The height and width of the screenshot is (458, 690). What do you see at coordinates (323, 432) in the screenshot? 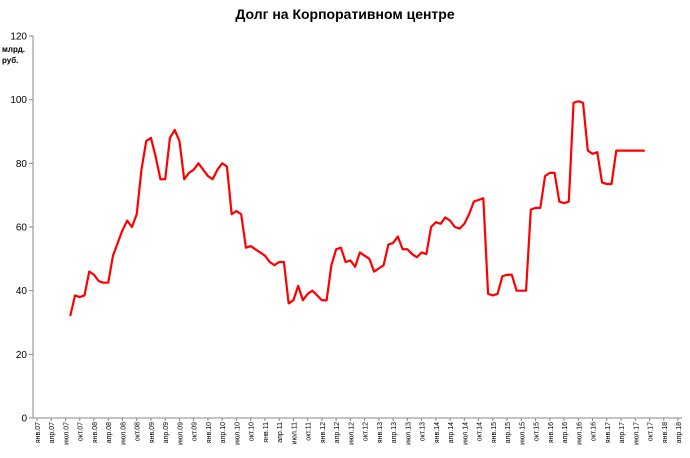
I see `x-tick-label: янв.12` at bounding box center [323, 432].